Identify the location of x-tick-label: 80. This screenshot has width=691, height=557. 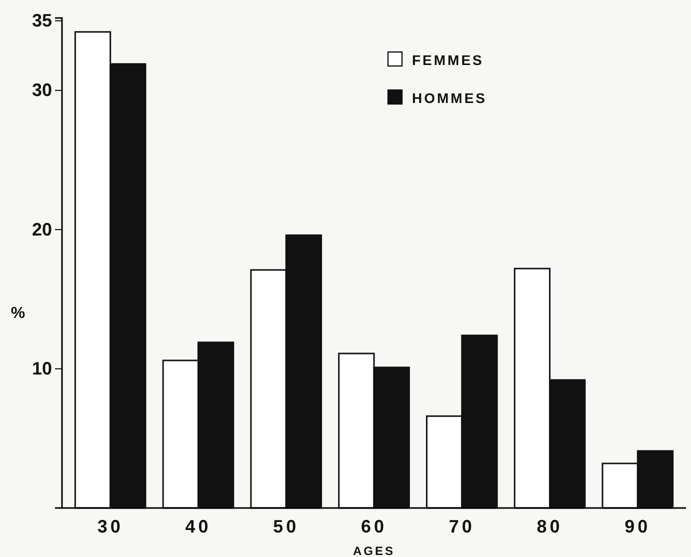
(549, 526).